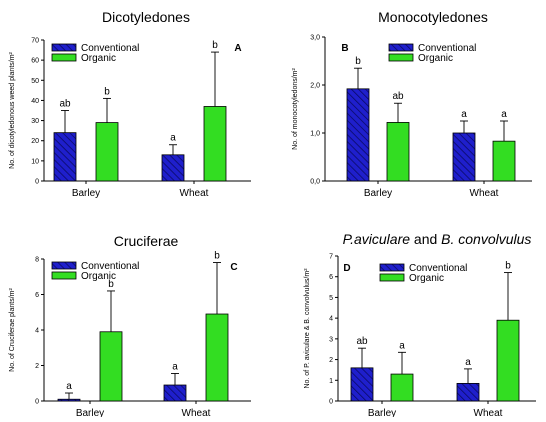  Describe the element at coordinates (315, 86) in the screenshot. I see `y-tick-label: 2,0` at that location.